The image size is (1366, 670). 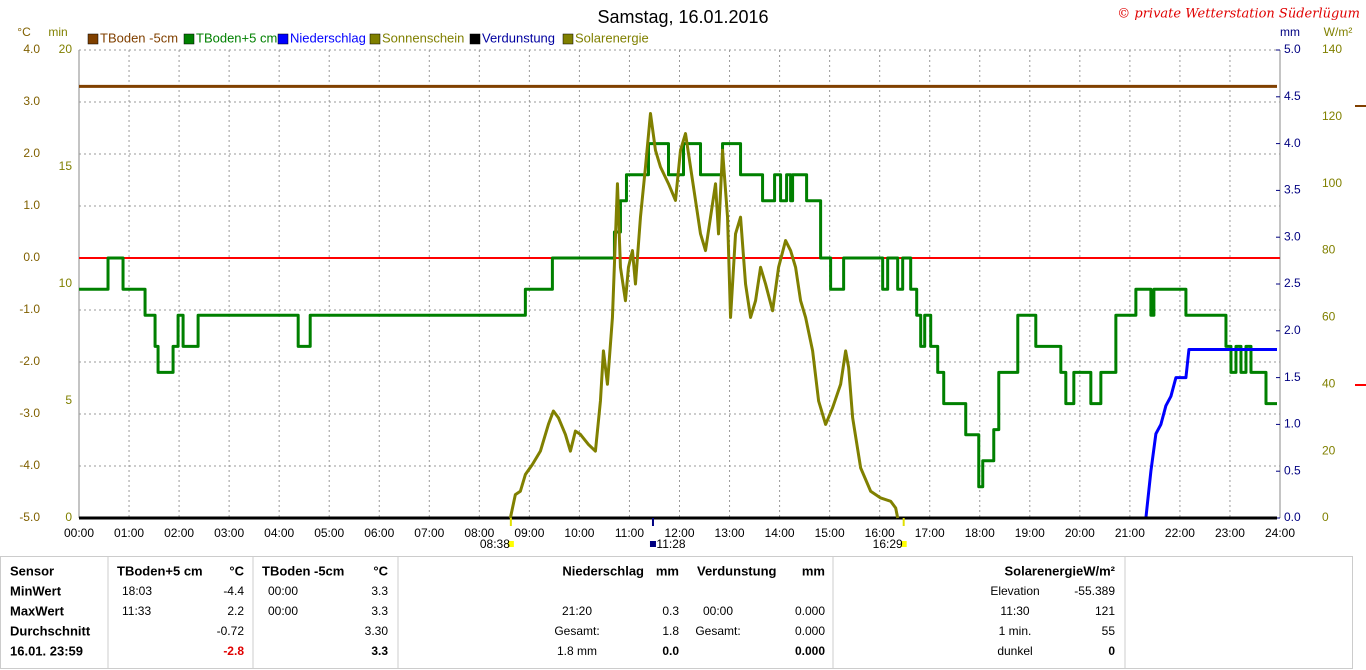 What do you see at coordinates (139, 37) in the screenshot?
I see `legend-label: TBoden -5cm` at bounding box center [139, 37].